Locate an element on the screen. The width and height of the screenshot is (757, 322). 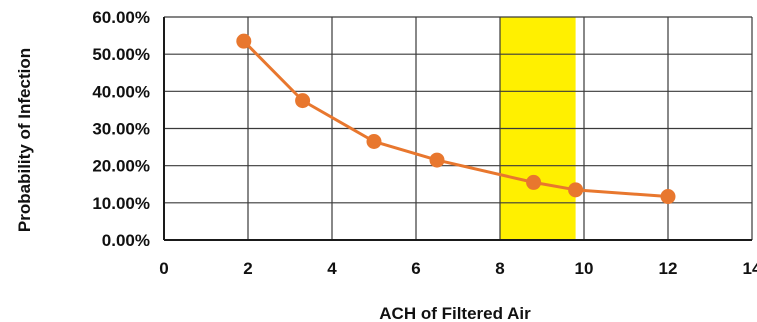
y-tick-label: 50.00% is located at coordinates (121, 54).